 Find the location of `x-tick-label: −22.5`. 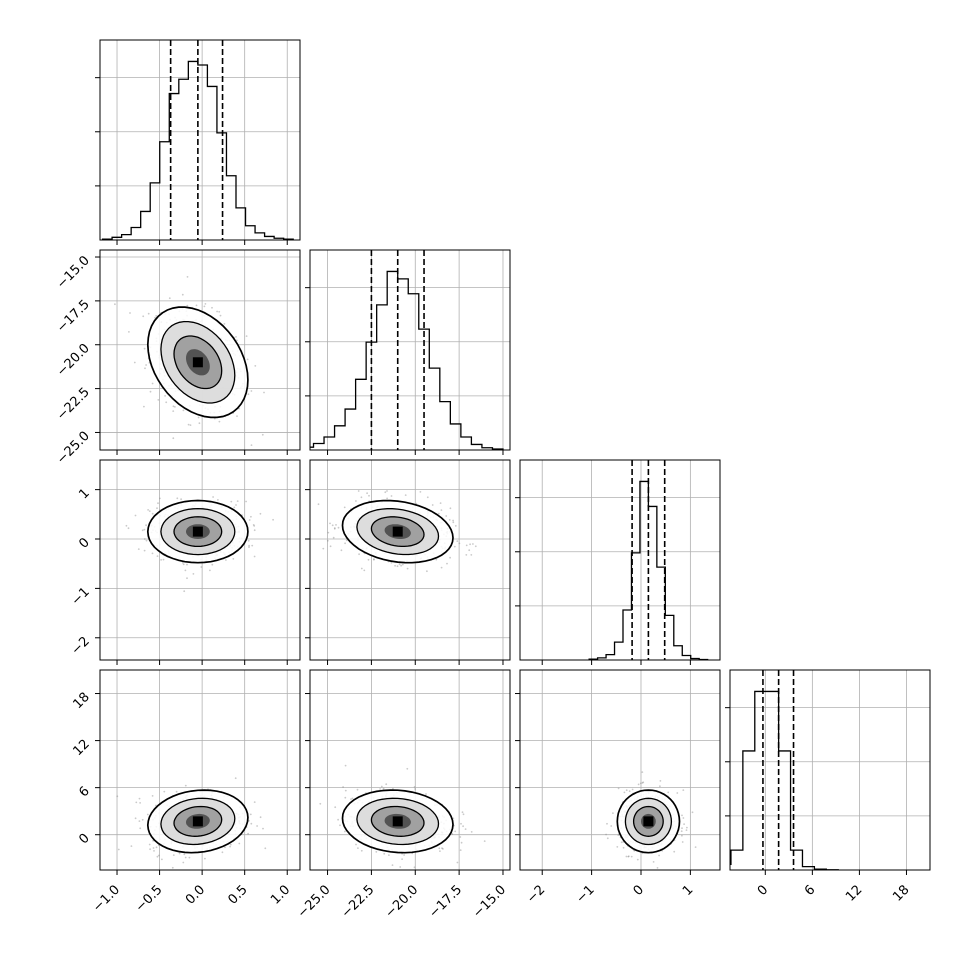

x-tick-label: −22.5 is located at coordinates (358, 901).